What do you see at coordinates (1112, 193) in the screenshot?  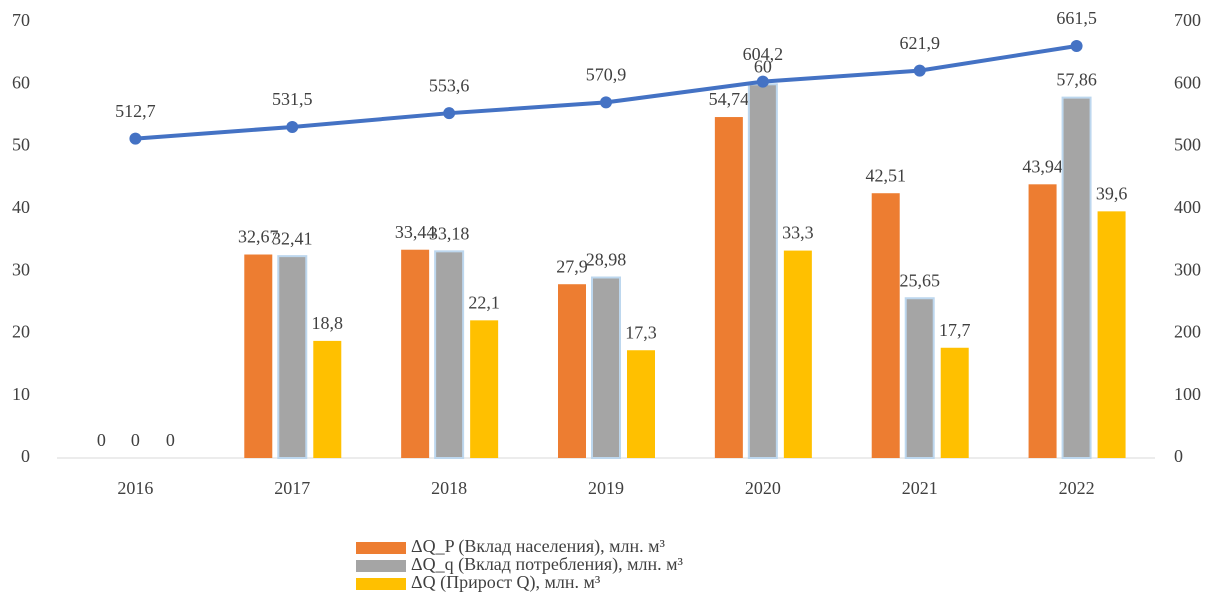 I see `data-label: 39,6` at bounding box center [1112, 193].